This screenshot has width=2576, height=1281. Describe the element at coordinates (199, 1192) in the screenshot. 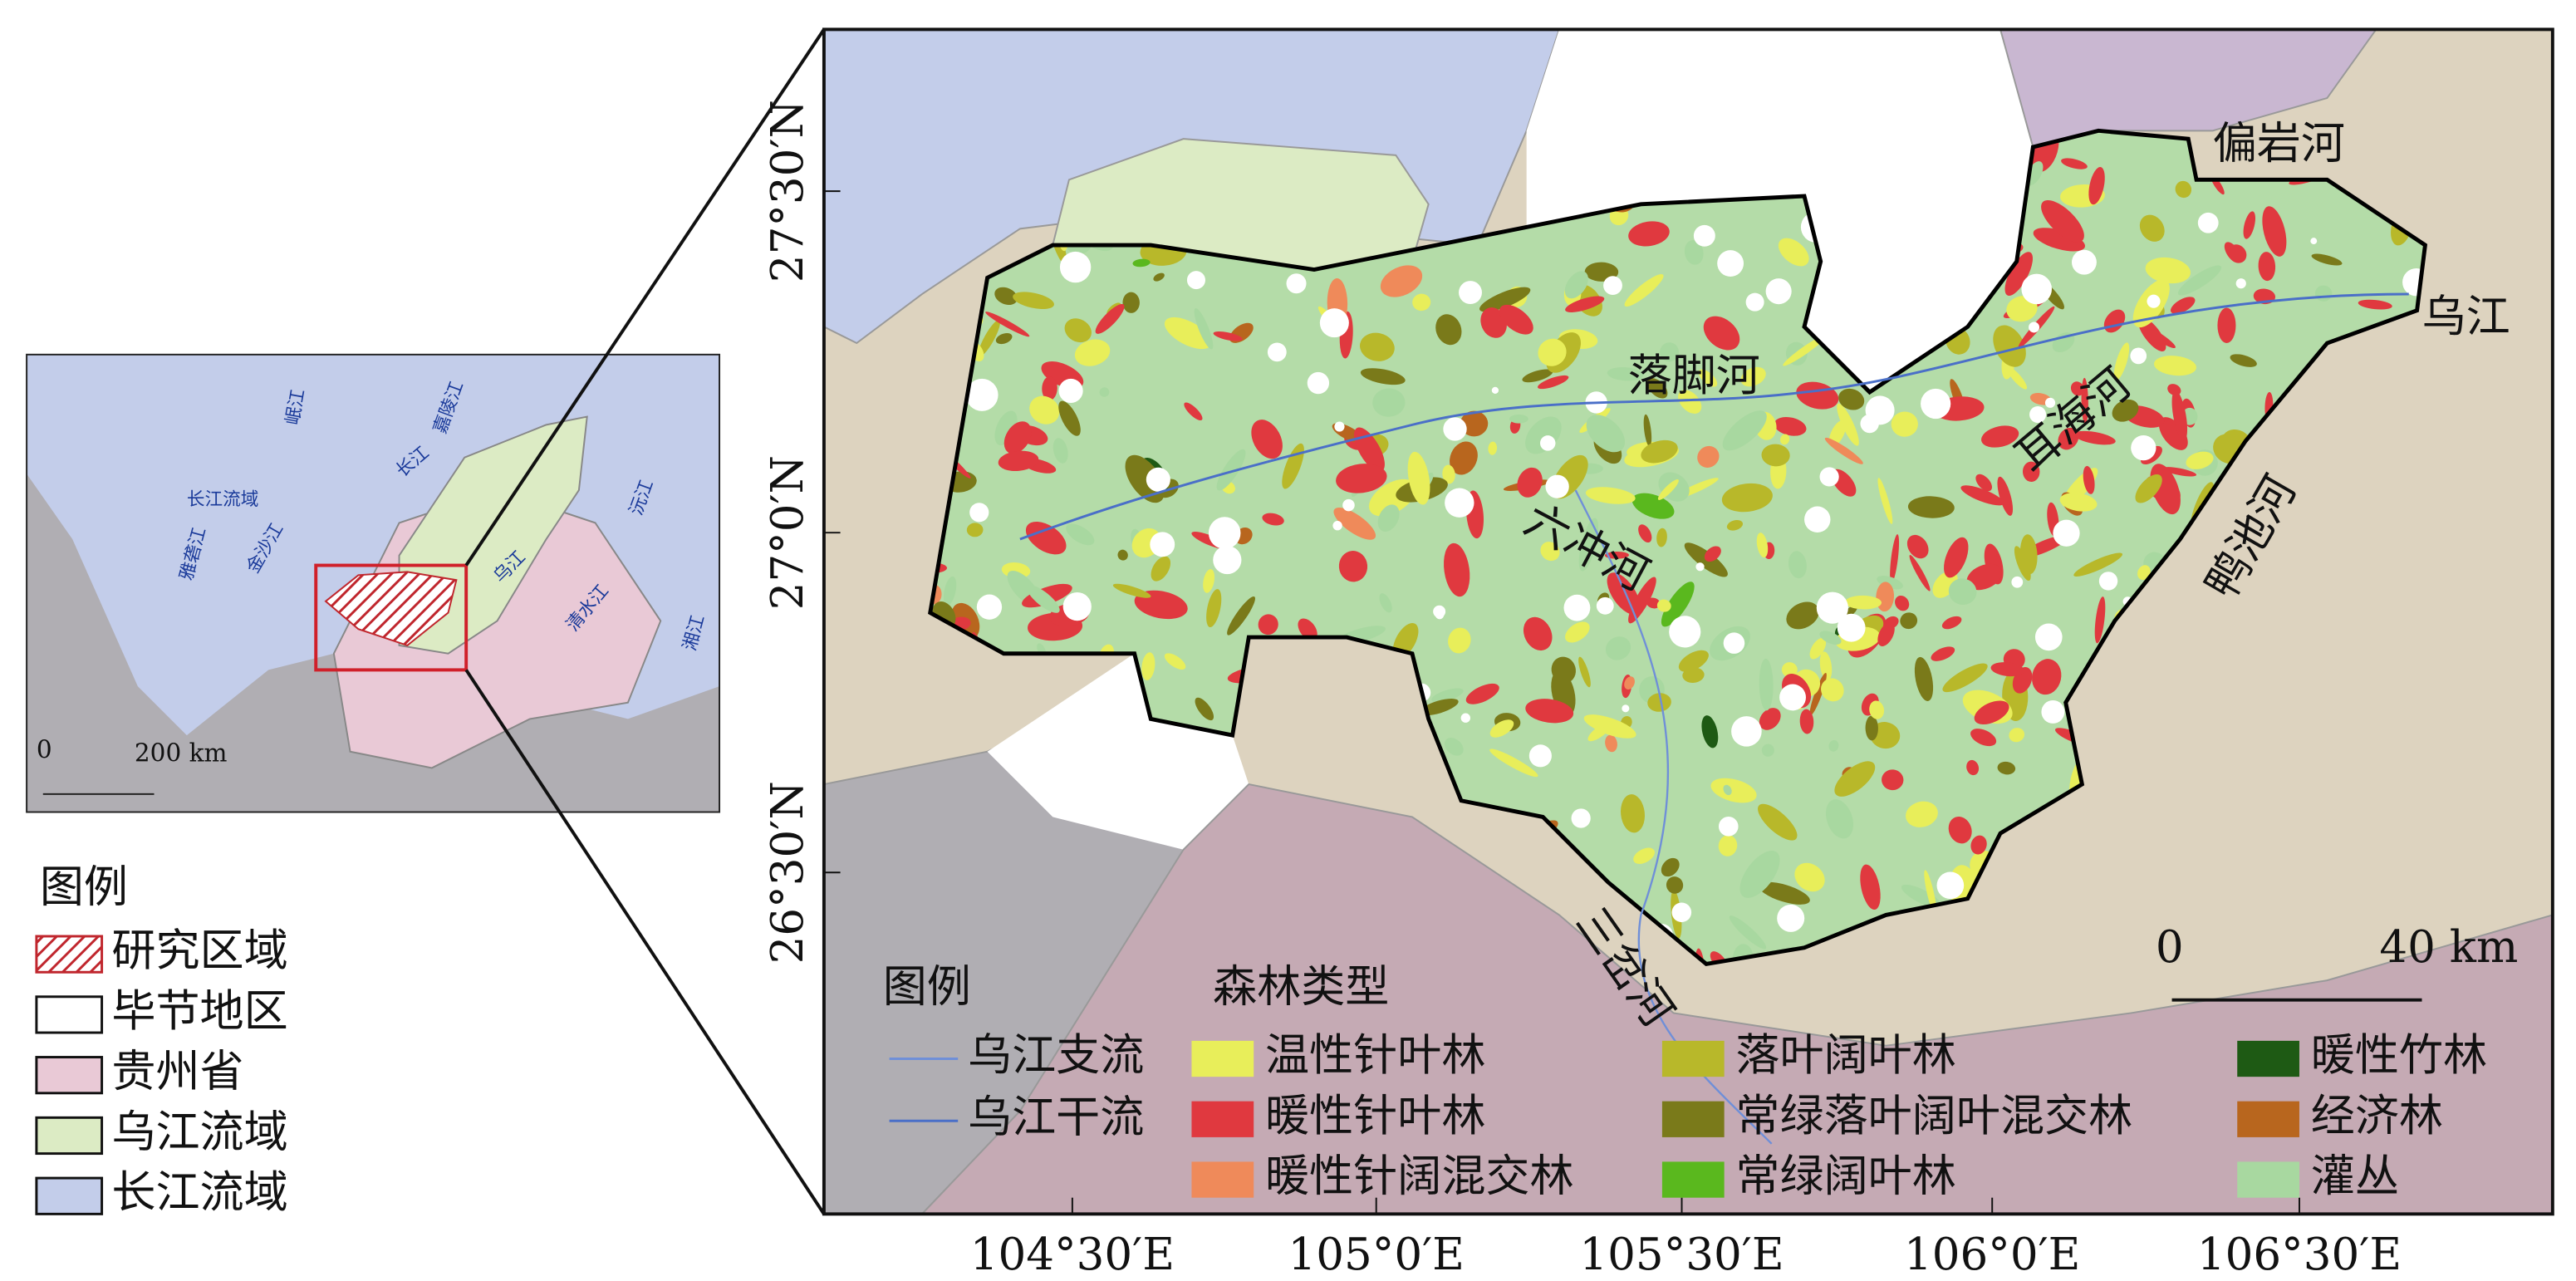

I see `legend-label: 长江流域` at that location.